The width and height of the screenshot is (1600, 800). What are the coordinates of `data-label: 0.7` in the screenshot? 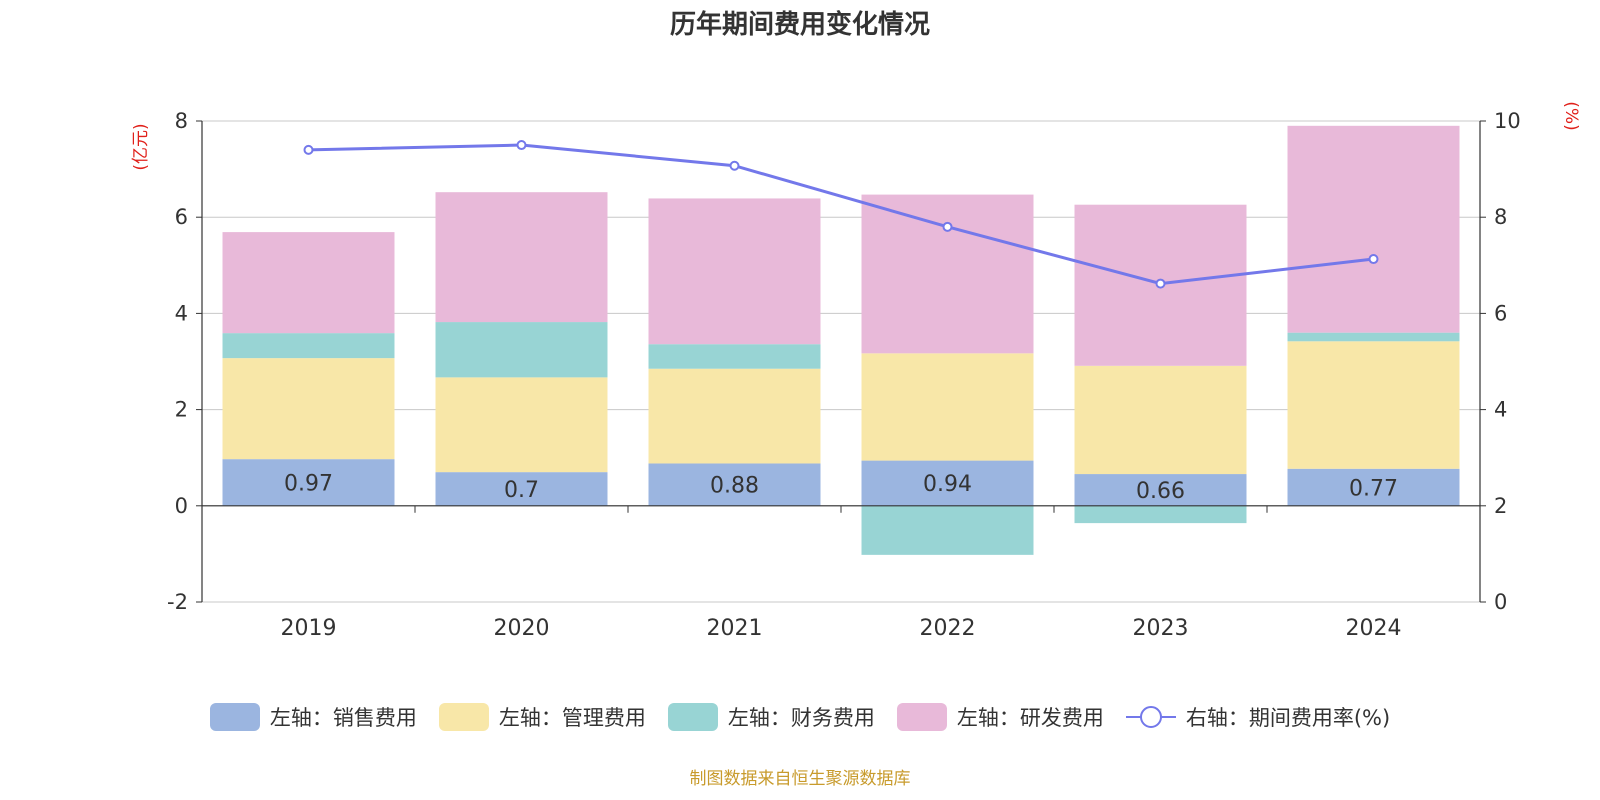 It's located at (521, 490).